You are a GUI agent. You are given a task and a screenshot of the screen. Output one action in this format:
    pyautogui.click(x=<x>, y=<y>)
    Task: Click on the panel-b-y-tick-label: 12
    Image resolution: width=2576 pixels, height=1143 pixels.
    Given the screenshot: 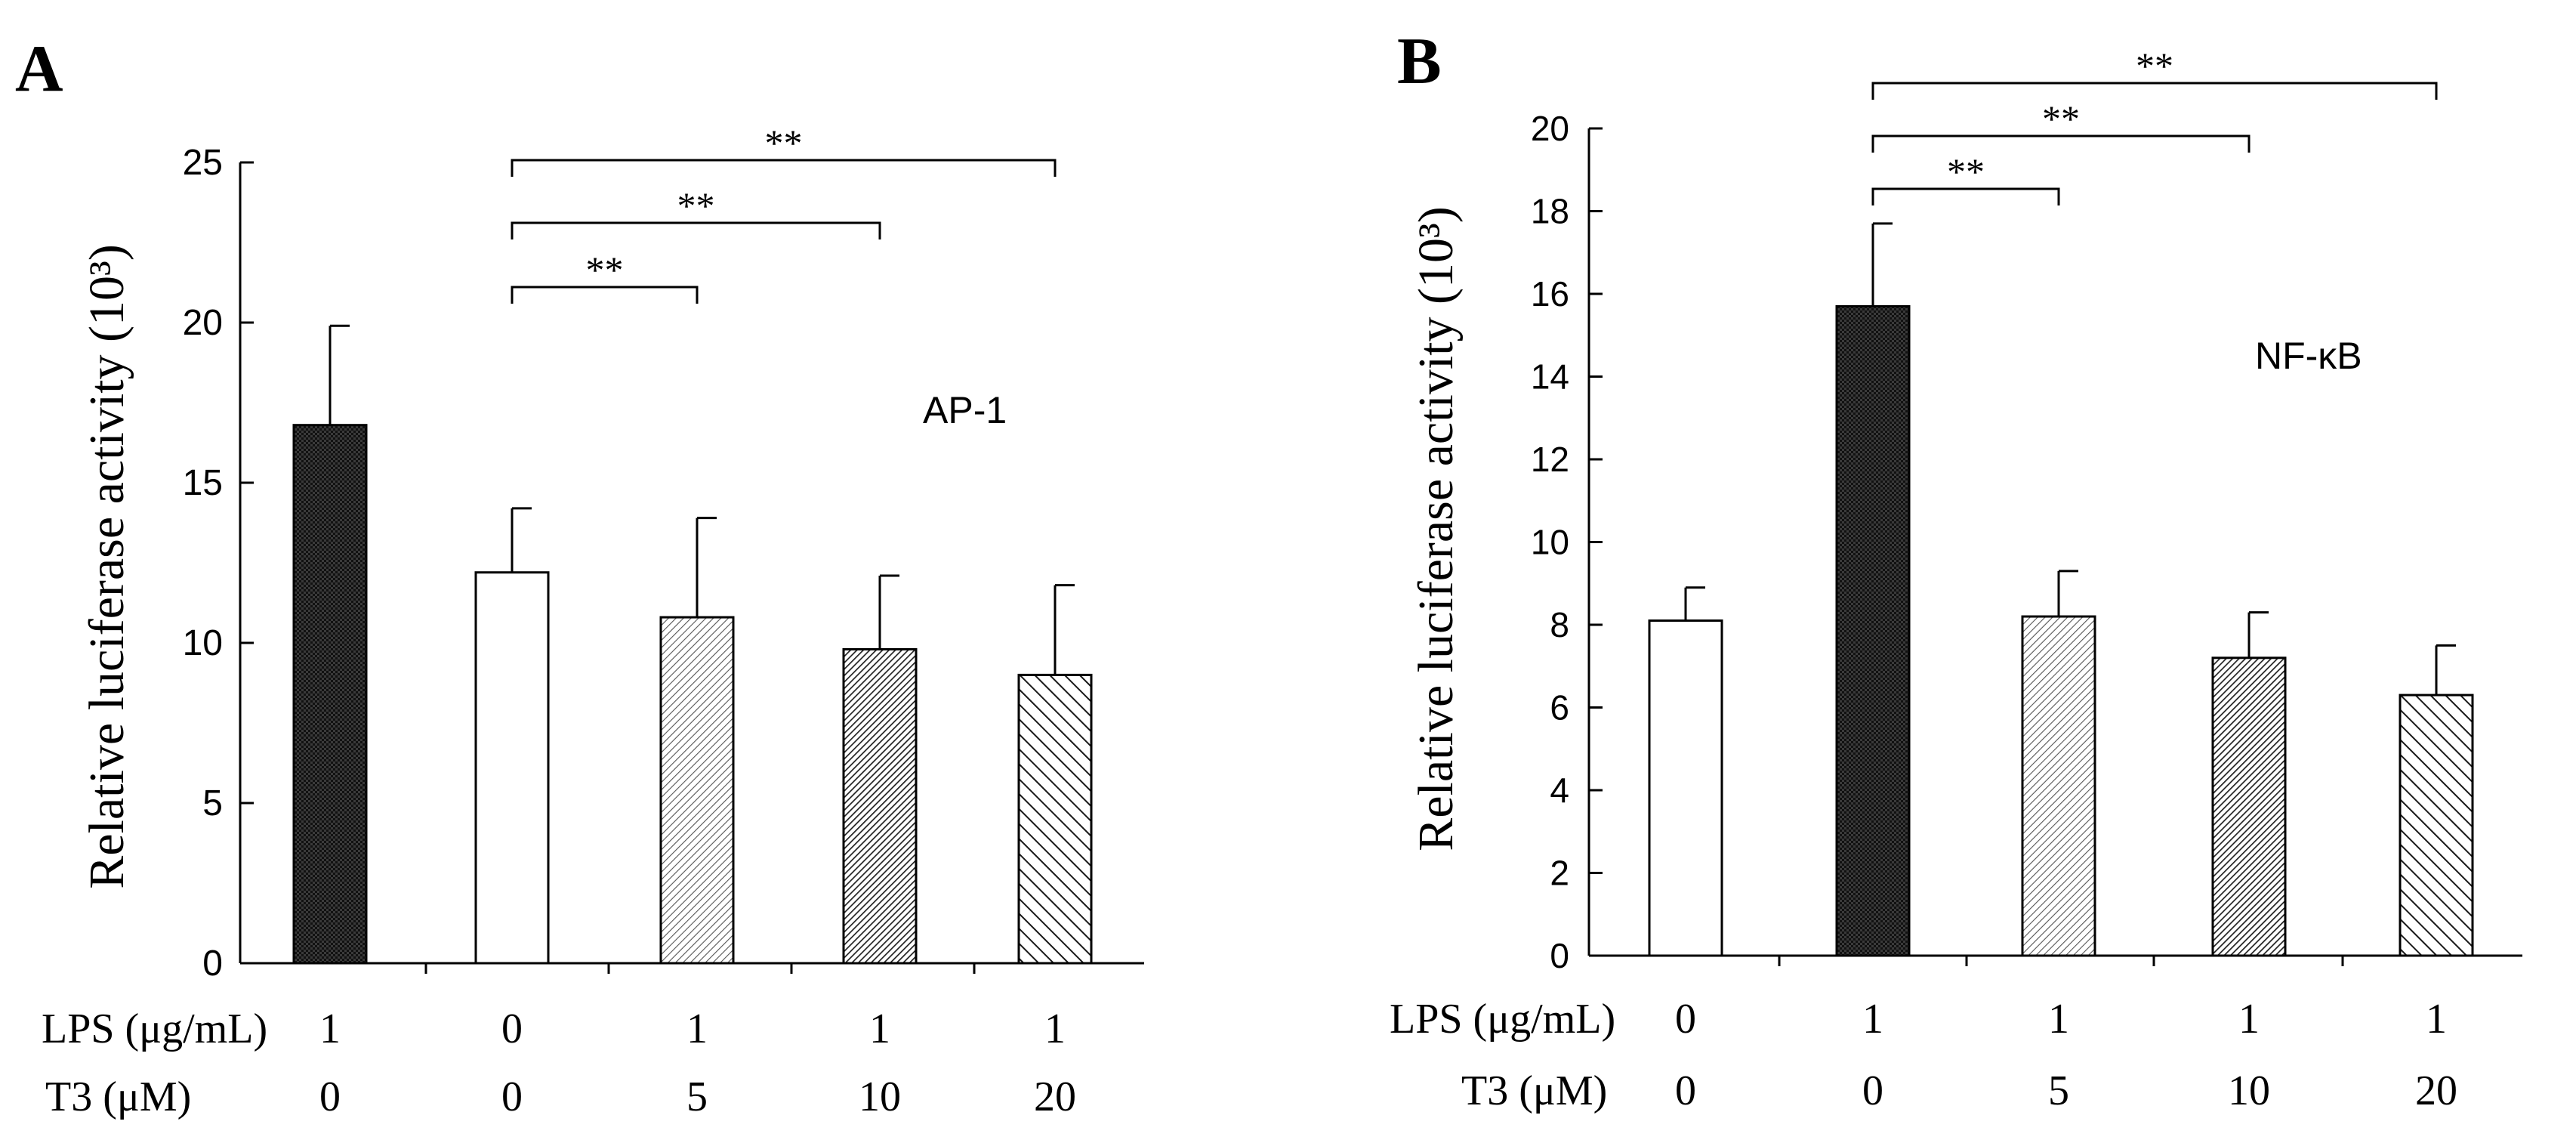 What is the action you would take?
    pyautogui.click(x=1550, y=459)
    